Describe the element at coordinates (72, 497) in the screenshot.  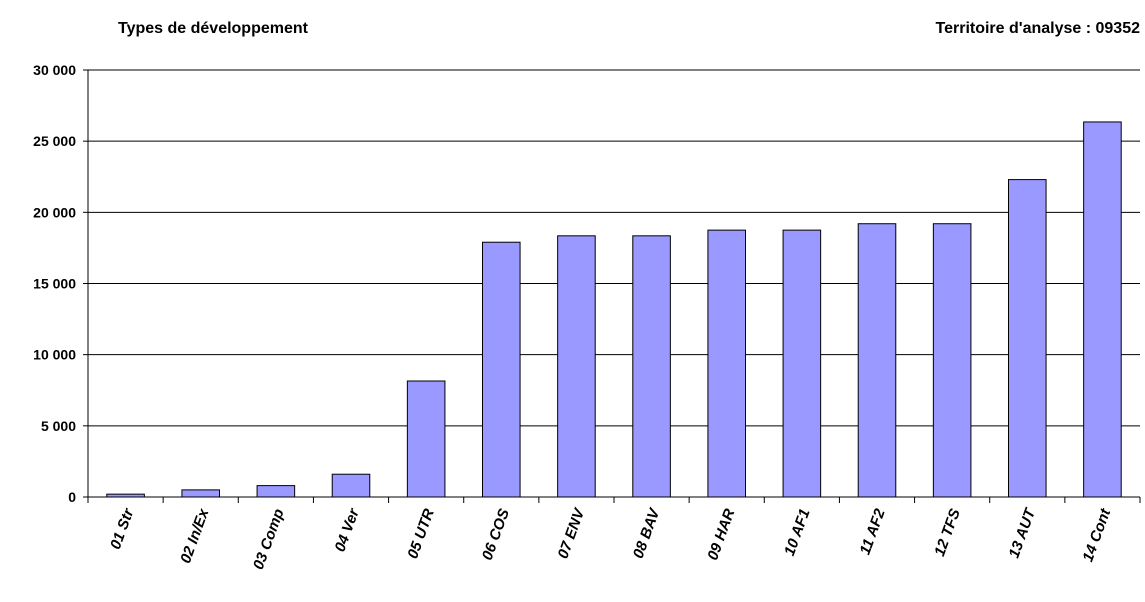
I see `y-tick-label: 0` at that location.